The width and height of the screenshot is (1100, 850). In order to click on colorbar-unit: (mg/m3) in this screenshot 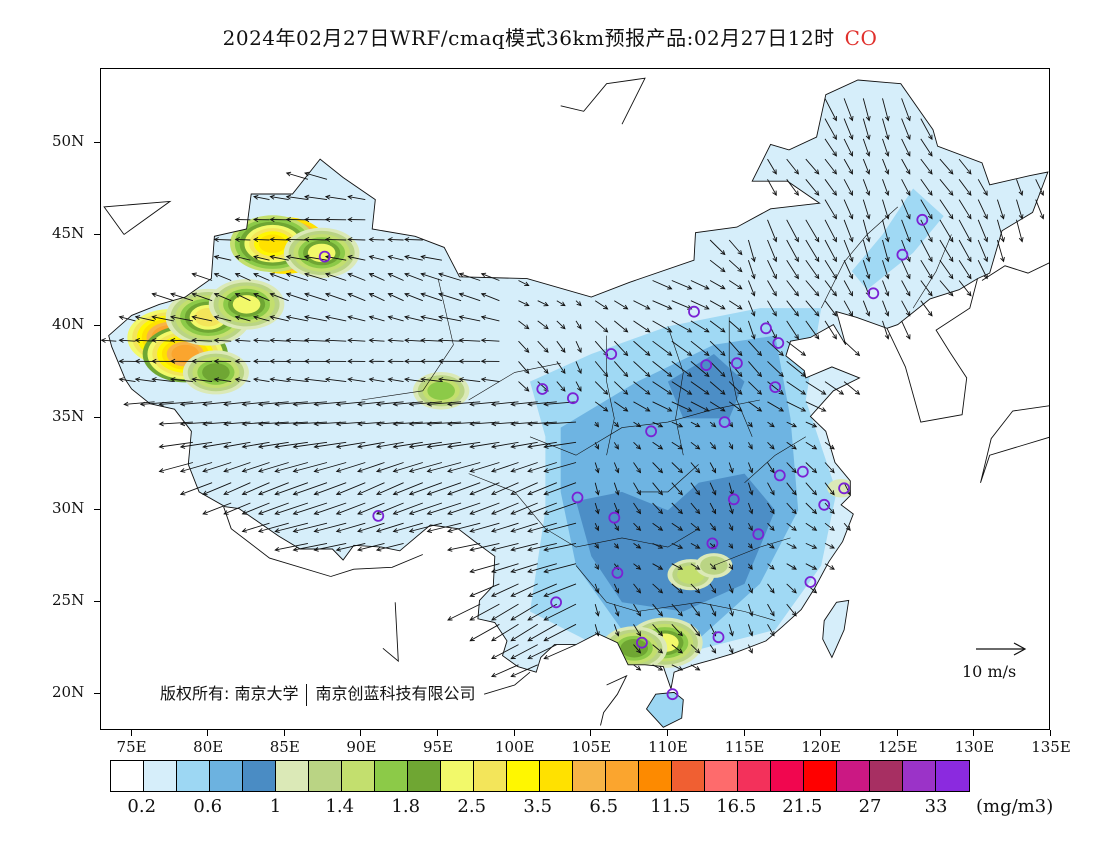, I will do `click(1015, 806)`.